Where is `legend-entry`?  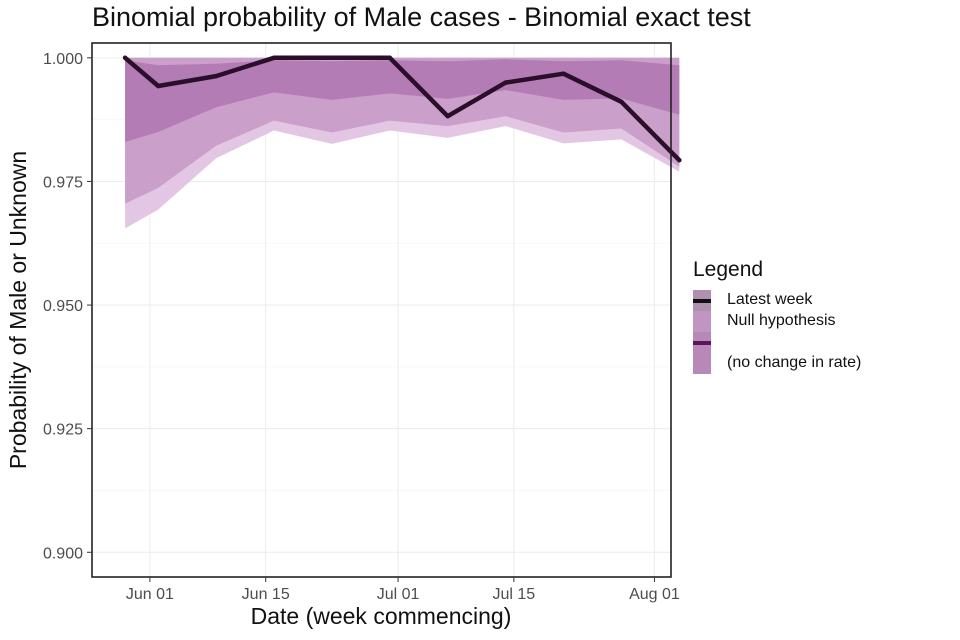
legend-entry is located at coordinates (777, 342).